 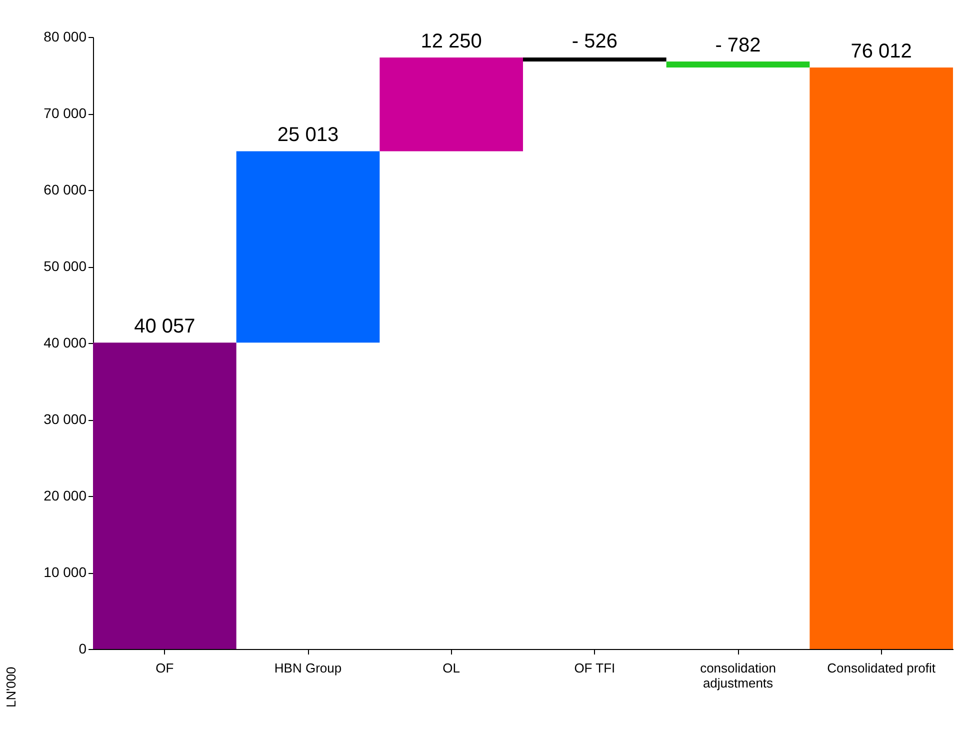 I want to click on data-label: 25 013, so click(x=308, y=135).